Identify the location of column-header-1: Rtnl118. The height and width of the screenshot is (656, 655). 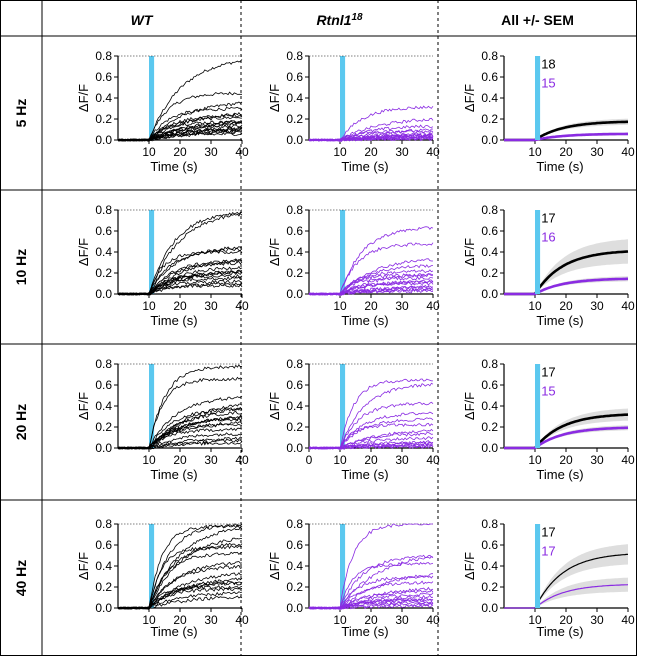
(339, 20).